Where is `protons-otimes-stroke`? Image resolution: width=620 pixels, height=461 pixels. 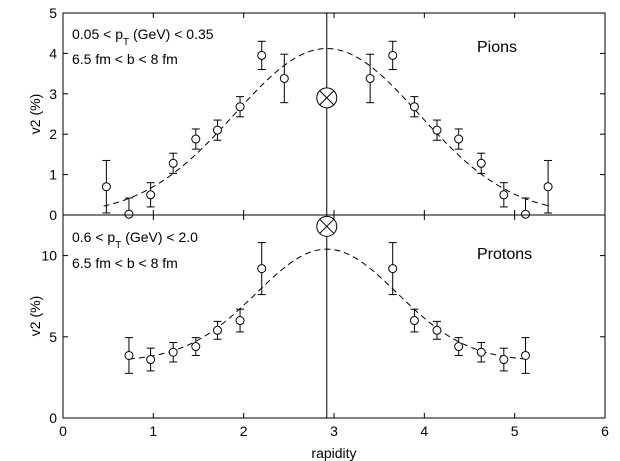 protons-otimes-stroke is located at coordinates (327, 226).